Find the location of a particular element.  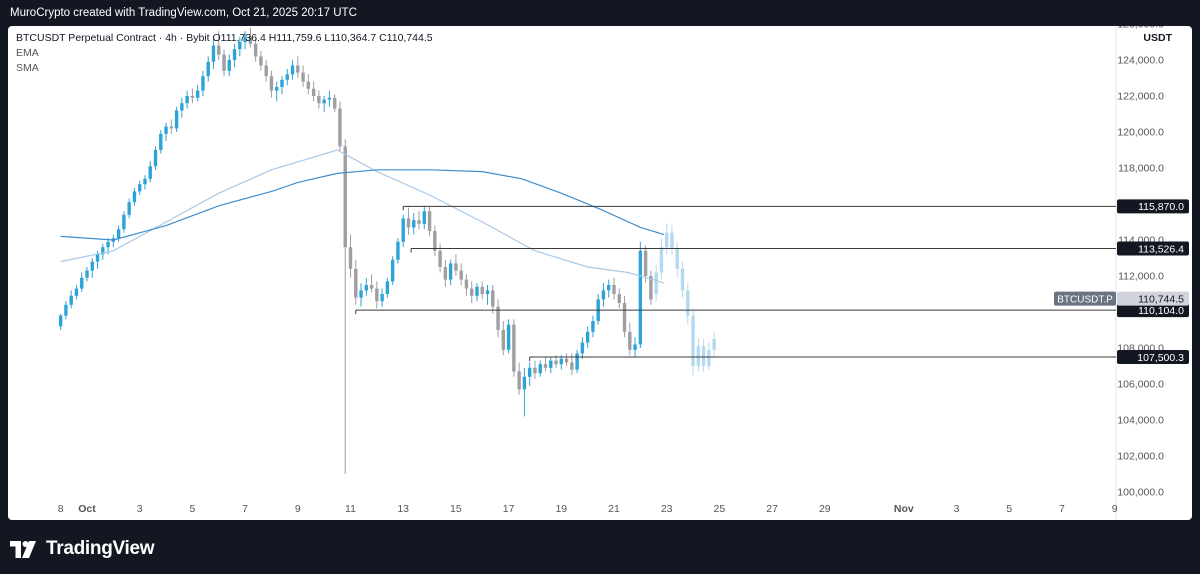

sma-line is located at coordinates (362, 216).